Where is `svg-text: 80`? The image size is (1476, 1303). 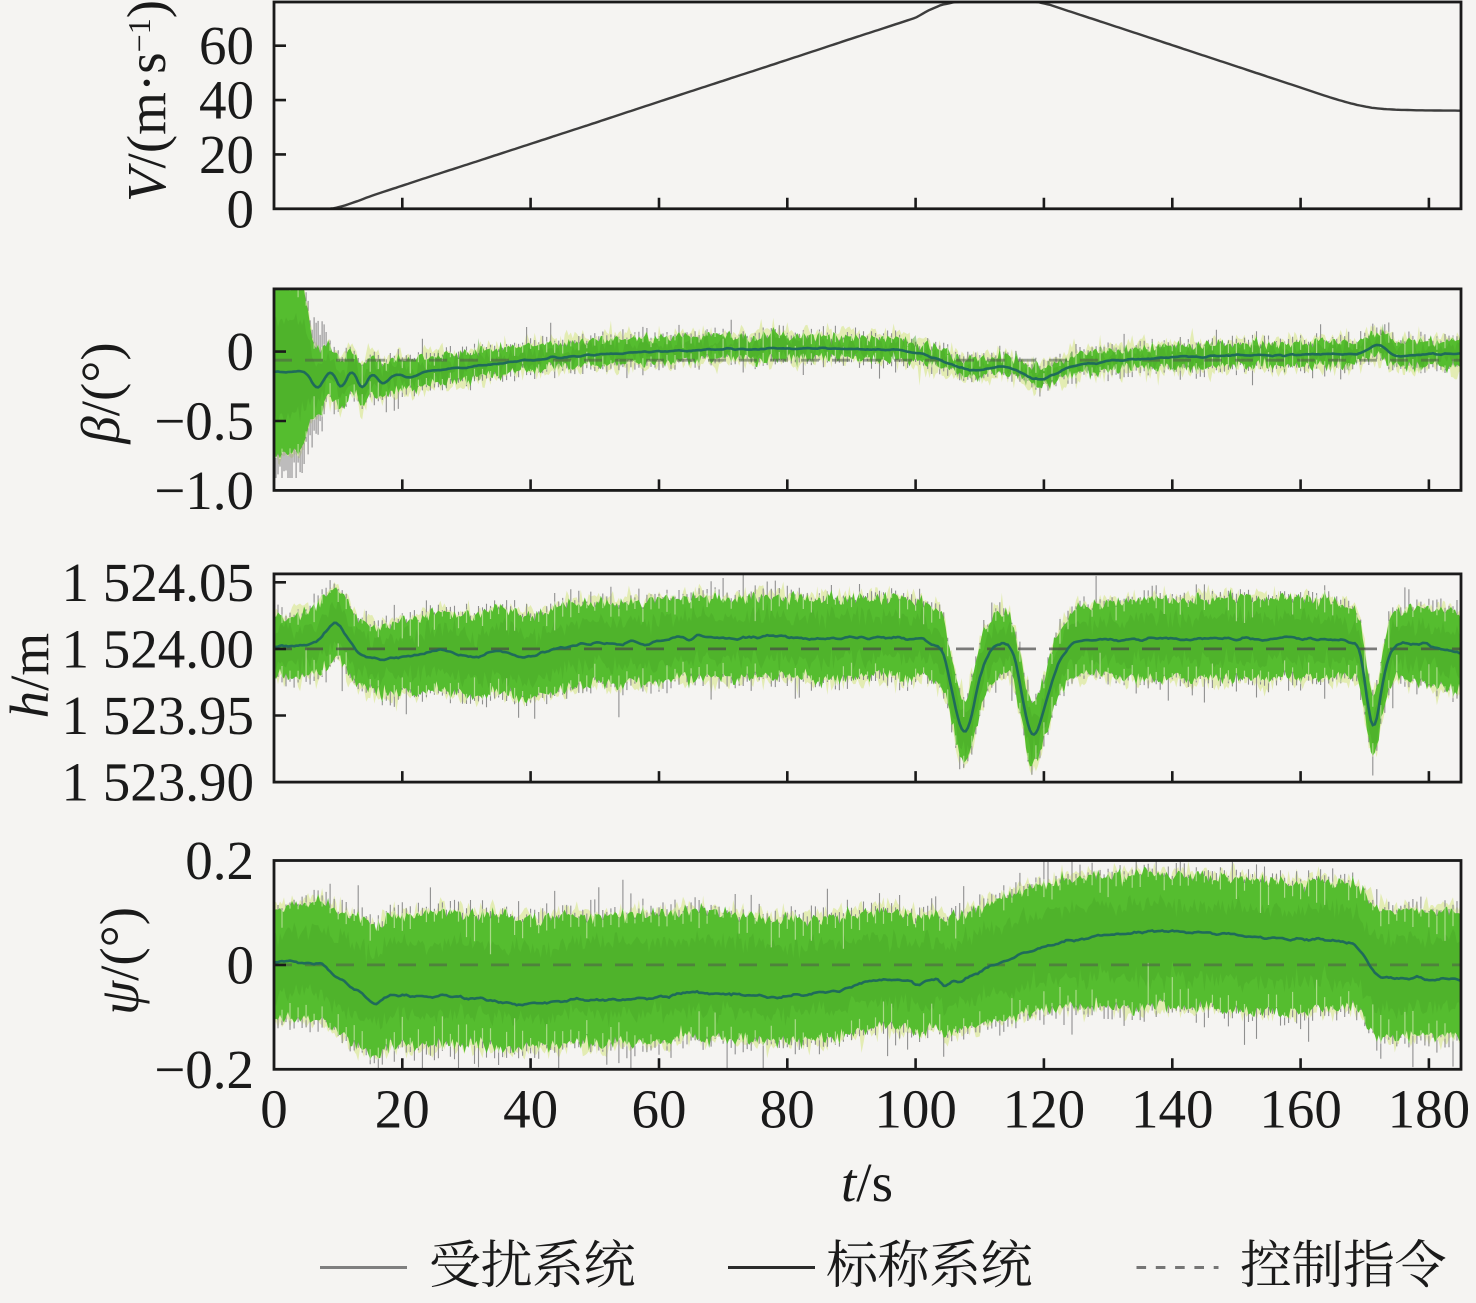
svg-text: 80 is located at coordinates (787, 1109).